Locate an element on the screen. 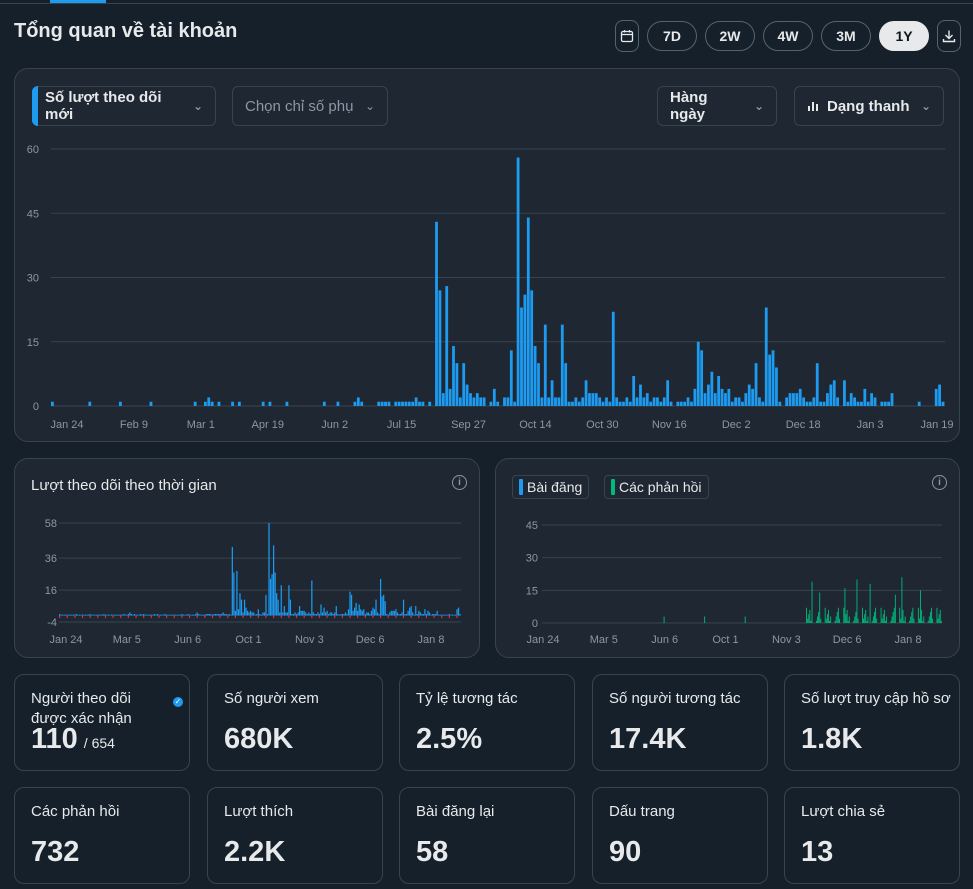  page-title: Tổng quan về tài khoản is located at coordinates (126, 31).